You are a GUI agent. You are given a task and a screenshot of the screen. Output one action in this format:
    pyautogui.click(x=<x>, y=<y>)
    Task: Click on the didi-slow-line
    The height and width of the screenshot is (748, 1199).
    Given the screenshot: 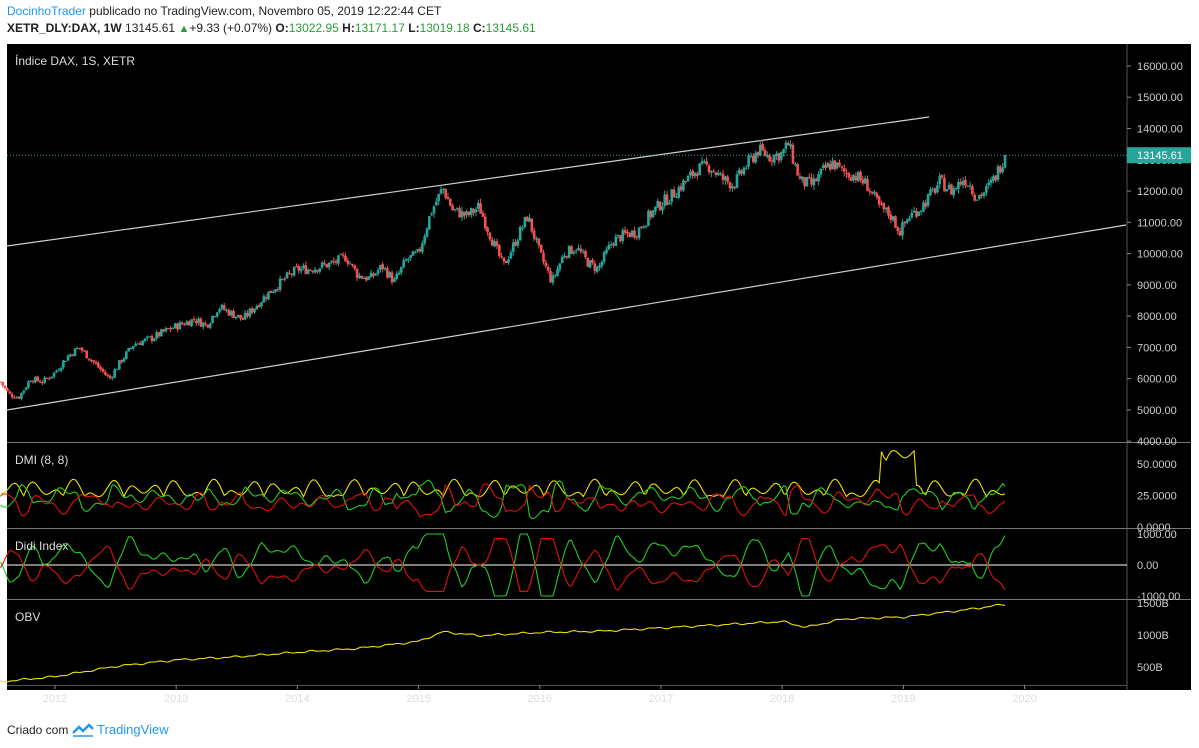 What is the action you would take?
    pyautogui.click(x=503, y=565)
    